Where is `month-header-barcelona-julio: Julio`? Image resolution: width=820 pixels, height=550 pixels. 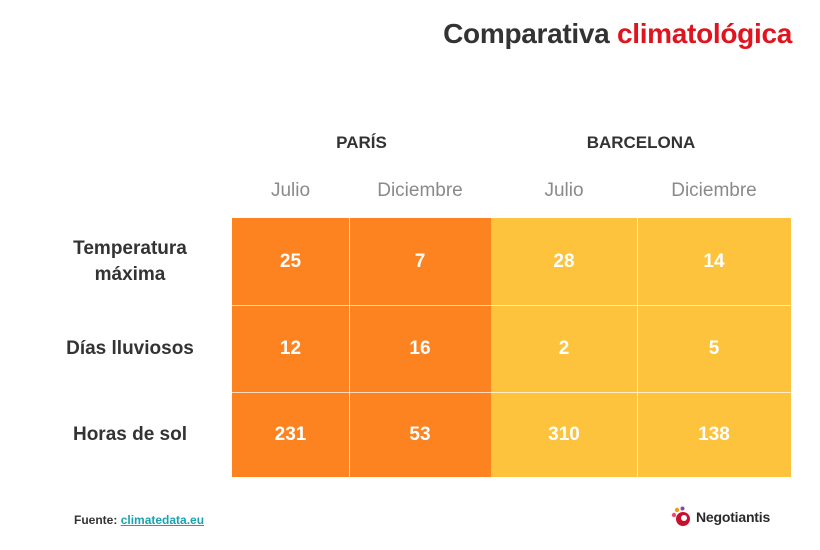 month-header-barcelona-julio: Julio is located at coordinates (564, 190).